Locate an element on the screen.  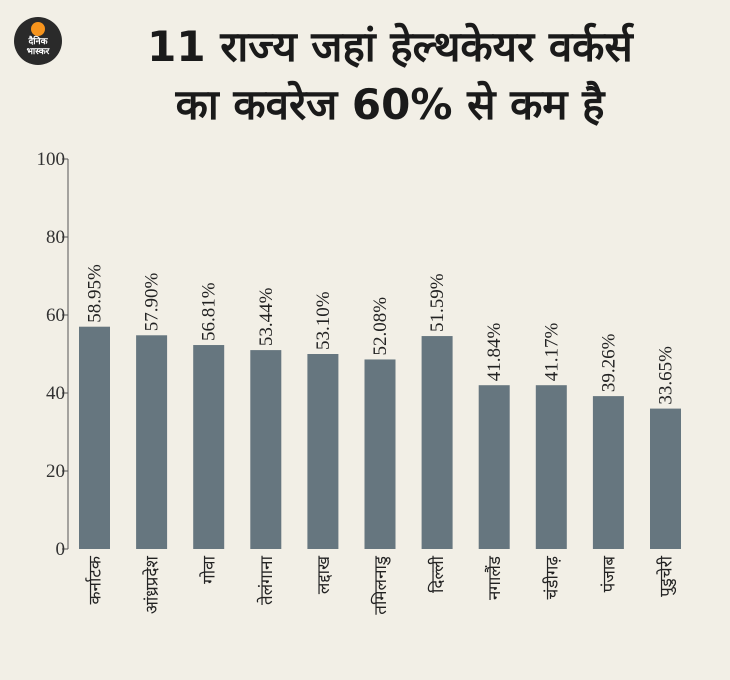
category-label: तमिलनाडु is located at coordinates (380, 585).